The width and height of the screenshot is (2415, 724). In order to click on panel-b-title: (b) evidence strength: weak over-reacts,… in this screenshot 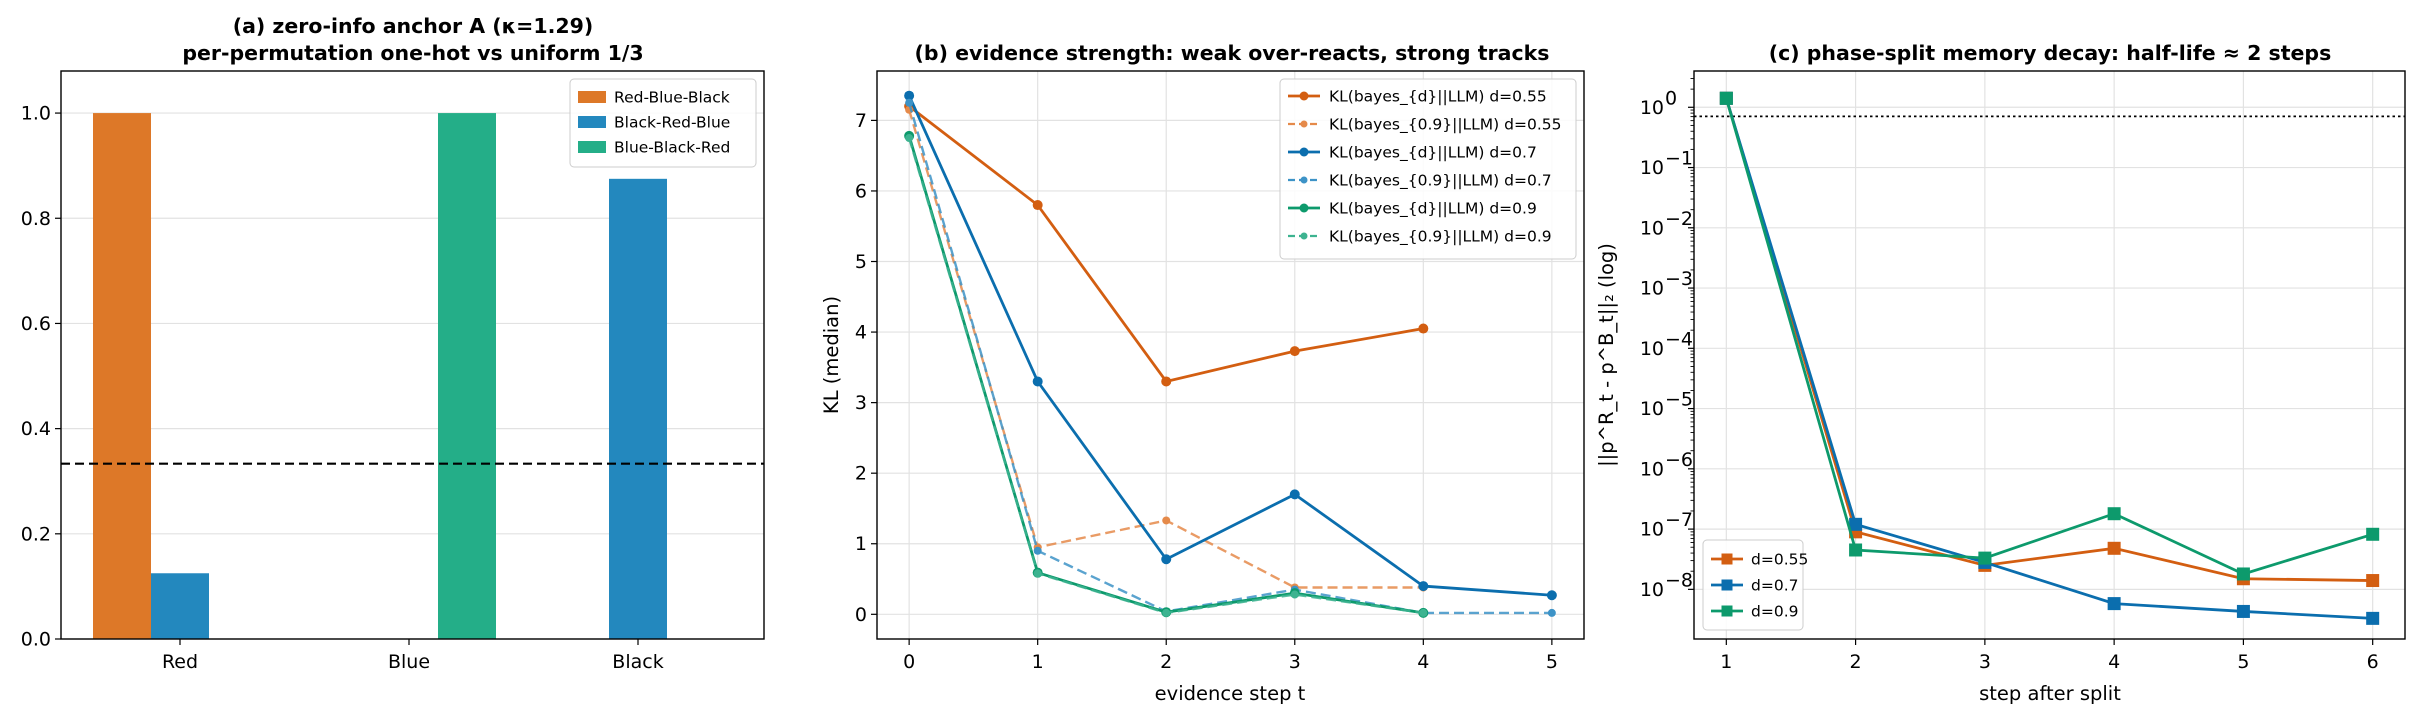, I will do `click(1232, 53)`.